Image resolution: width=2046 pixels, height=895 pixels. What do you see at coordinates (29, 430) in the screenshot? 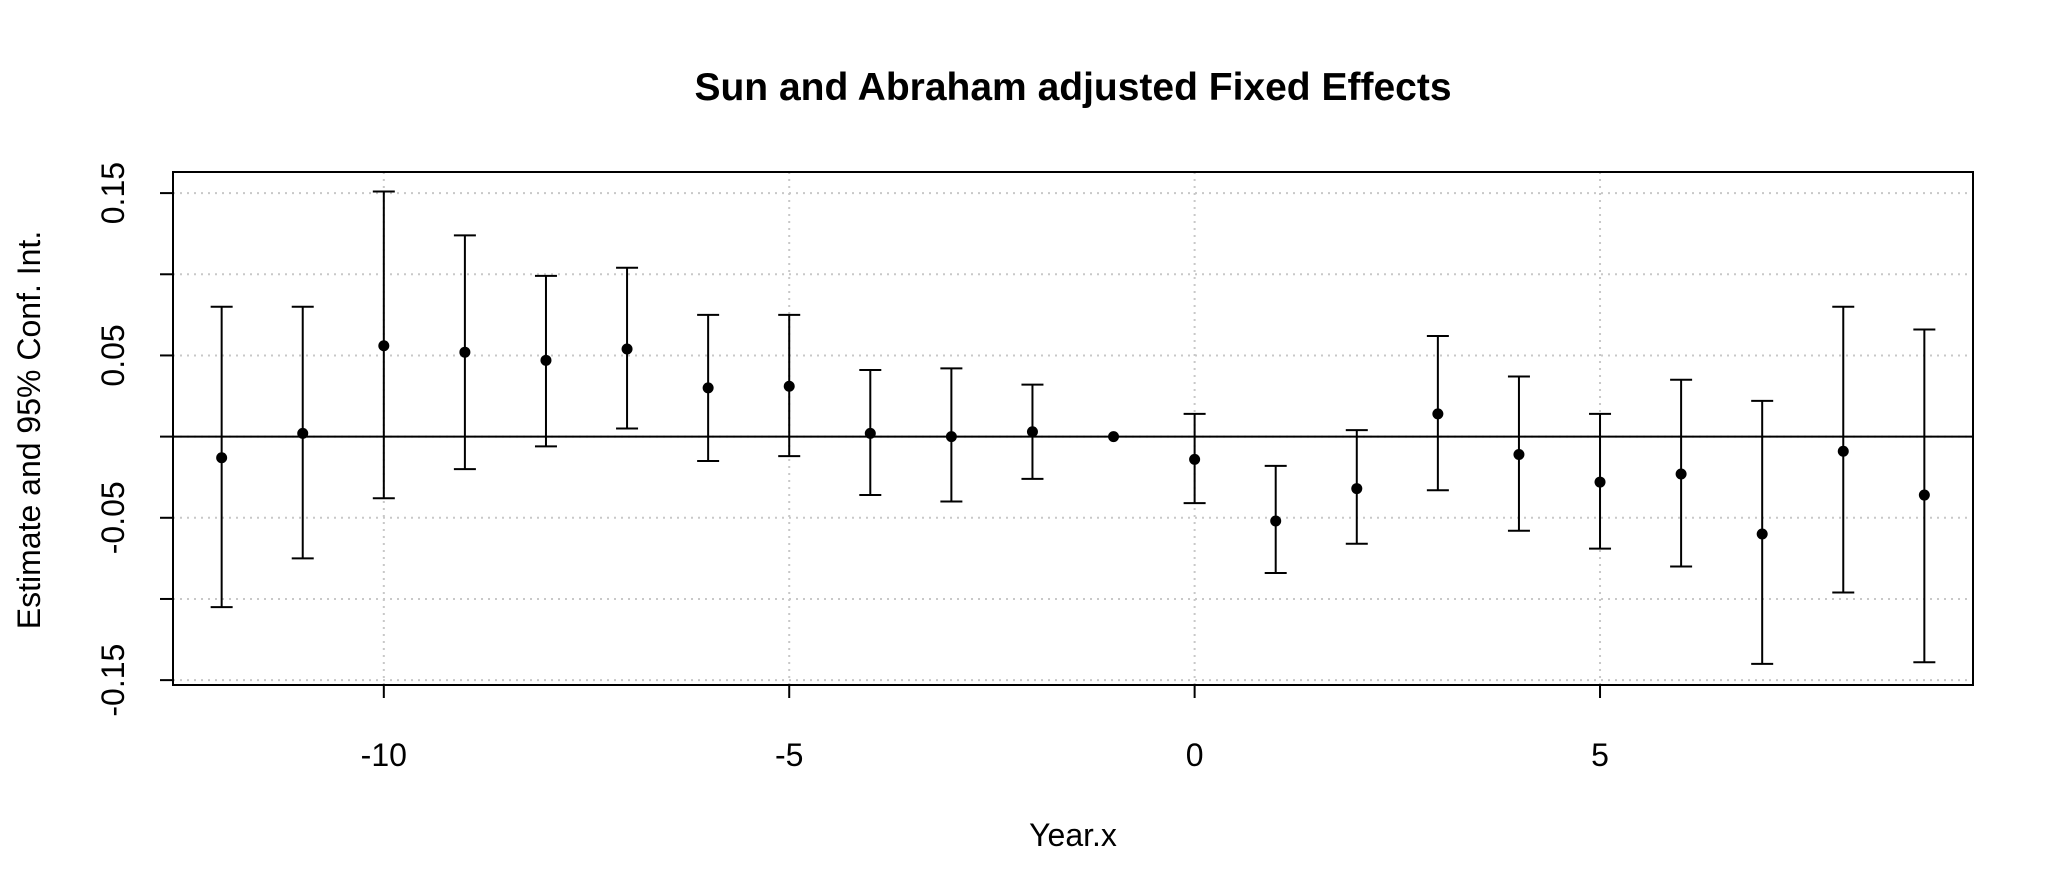
I see `y-axis-label: Estimate and 95% Conf. Int.` at bounding box center [29, 430].